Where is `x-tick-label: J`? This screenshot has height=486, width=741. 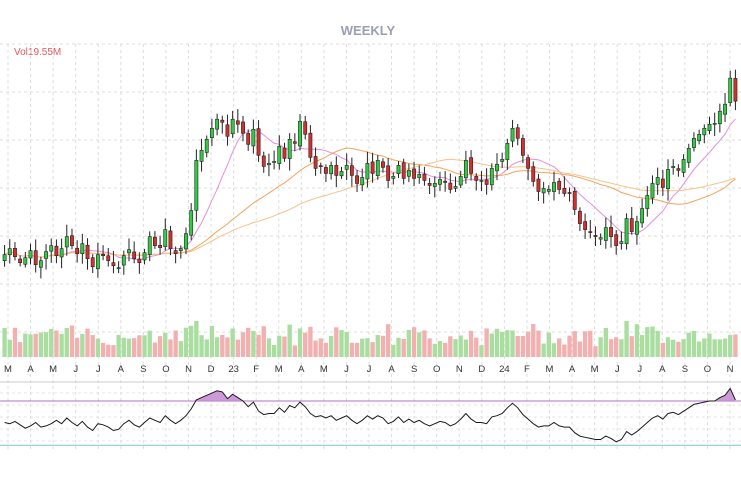 x-tick-label: J is located at coordinates (346, 369).